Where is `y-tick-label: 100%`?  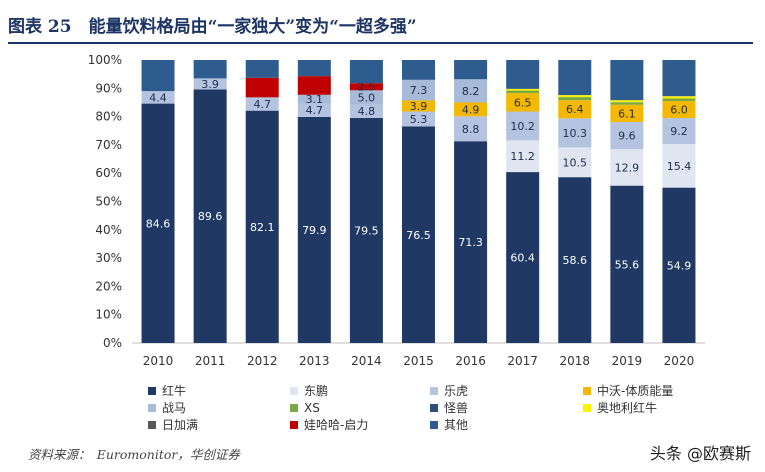
y-tick-label: 100% is located at coordinates (105, 60).